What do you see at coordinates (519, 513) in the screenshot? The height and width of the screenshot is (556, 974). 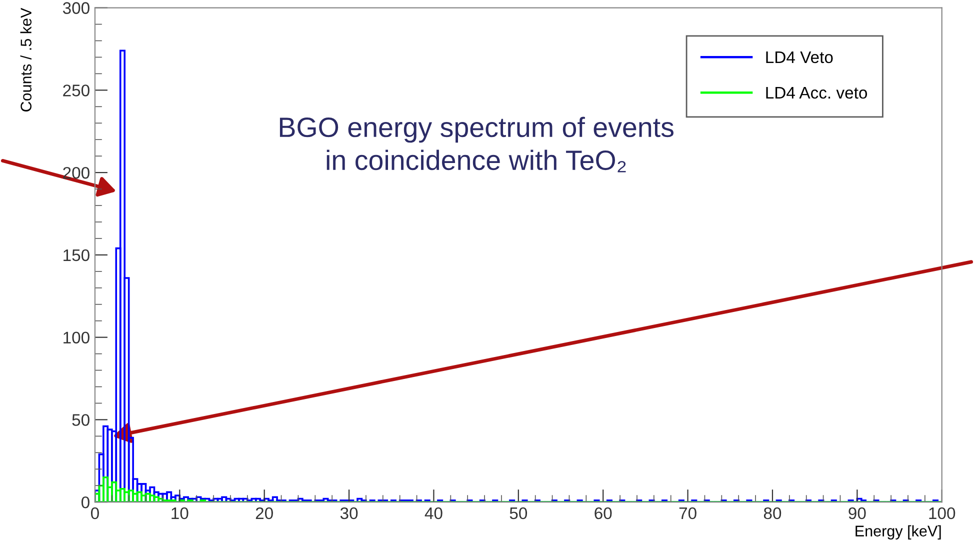 I see `x-tick-label: 50` at bounding box center [519, 513].